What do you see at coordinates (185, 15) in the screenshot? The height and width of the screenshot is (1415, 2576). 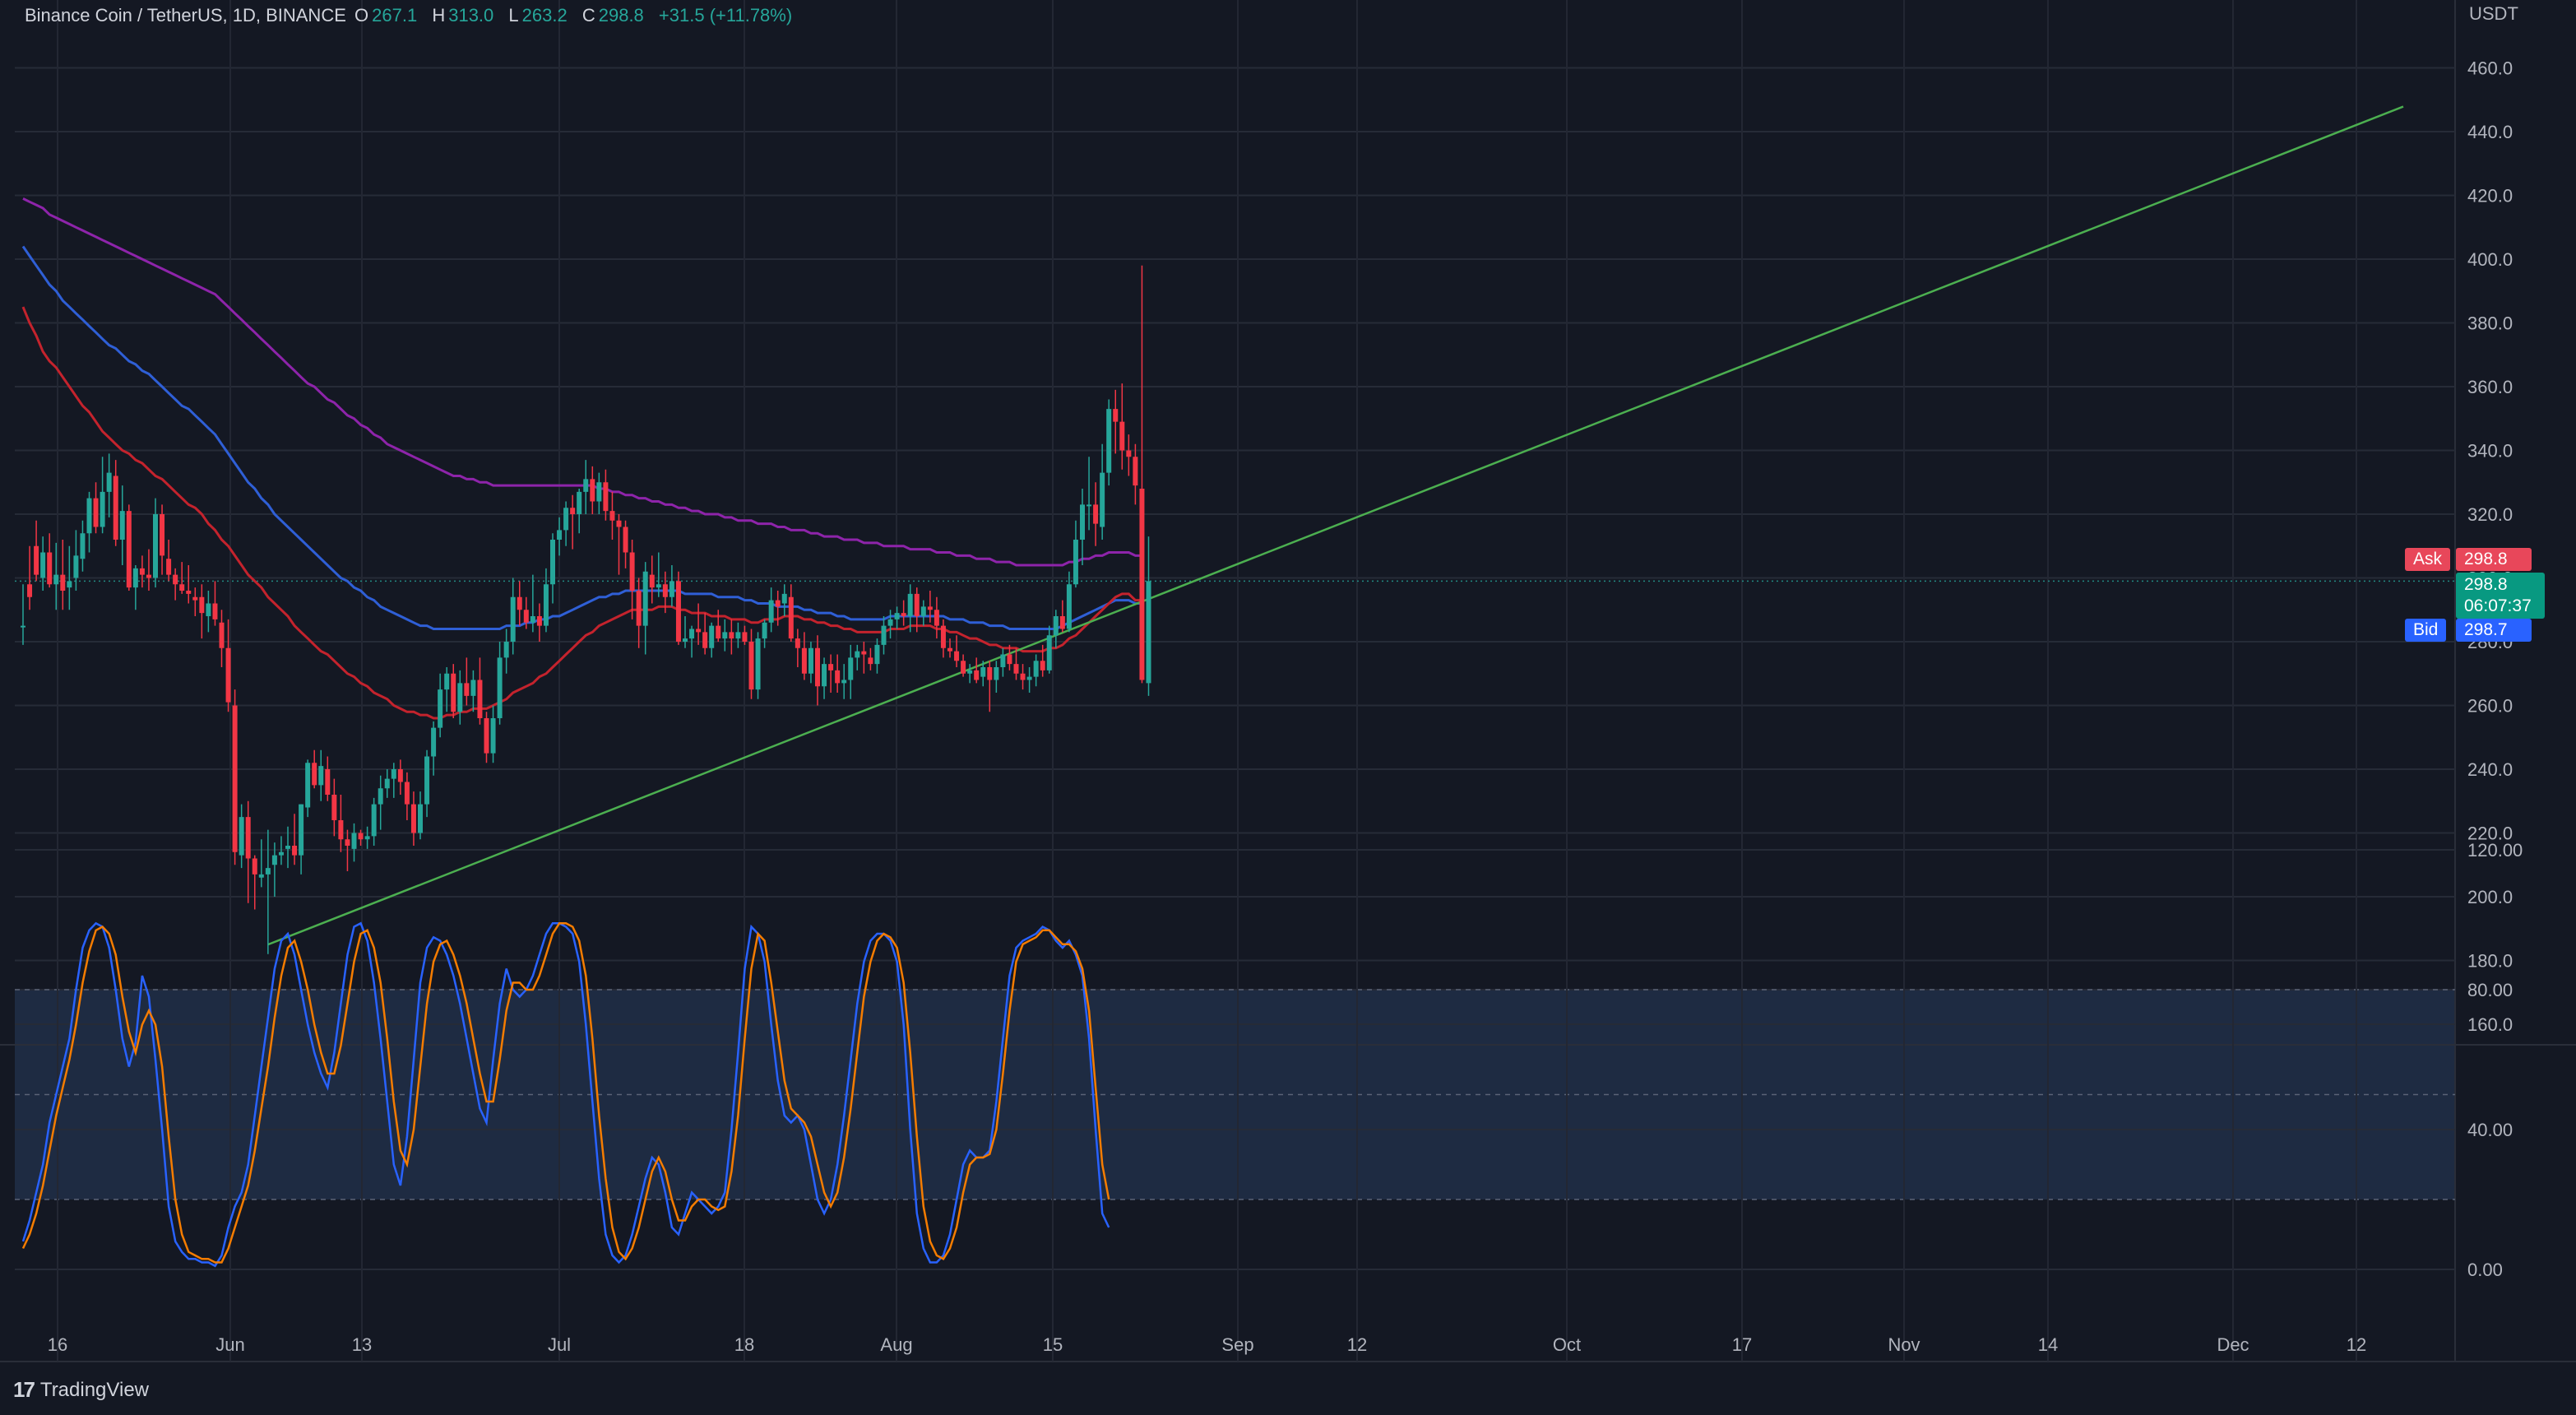 I see `symbol-title: Binance Coin / TetherUS, 1D, BINANCE` at bounding box center [185, 15].